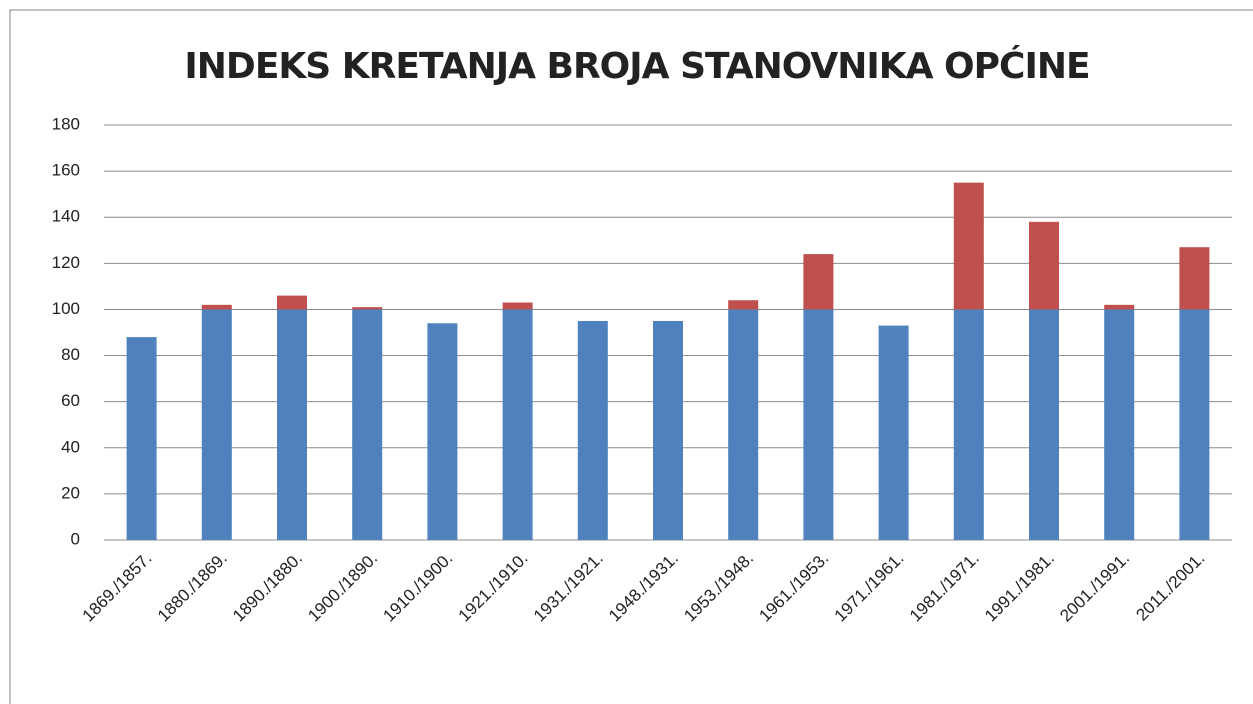 The image size is (1253, 704). Describe the element at coordinates (70, 446) in the screenshot. I see `y-tick-label: 40` at that location.